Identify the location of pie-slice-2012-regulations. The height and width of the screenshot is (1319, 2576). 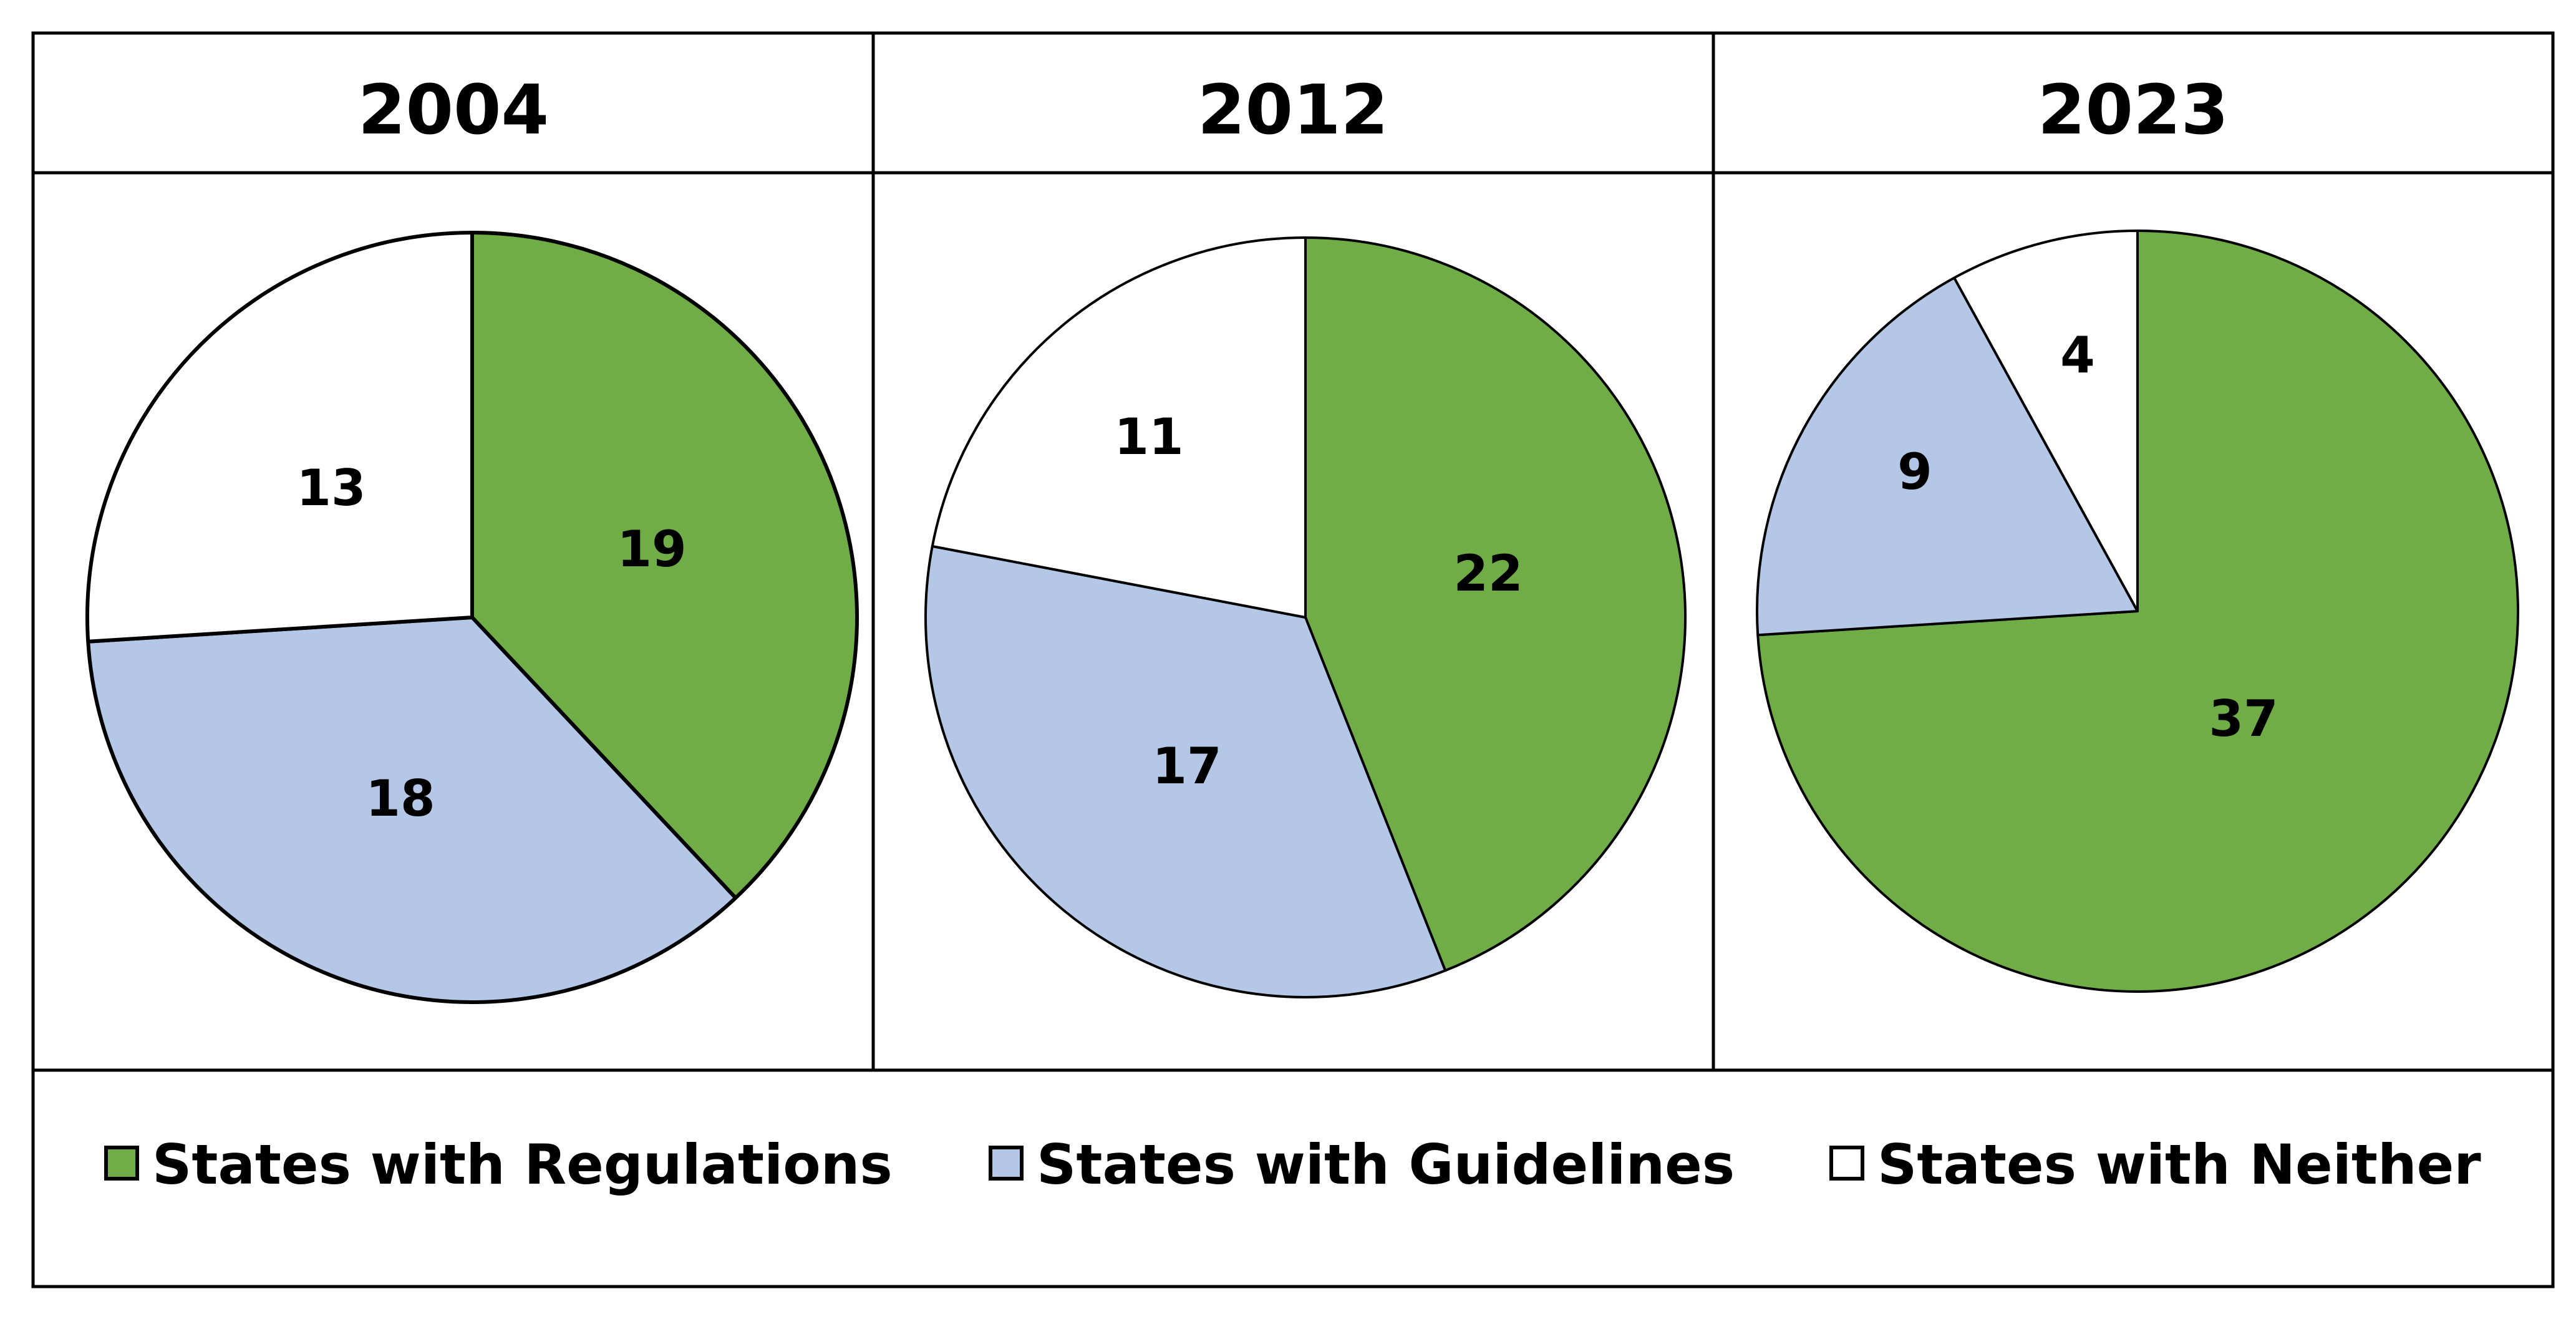
(1495, 604).